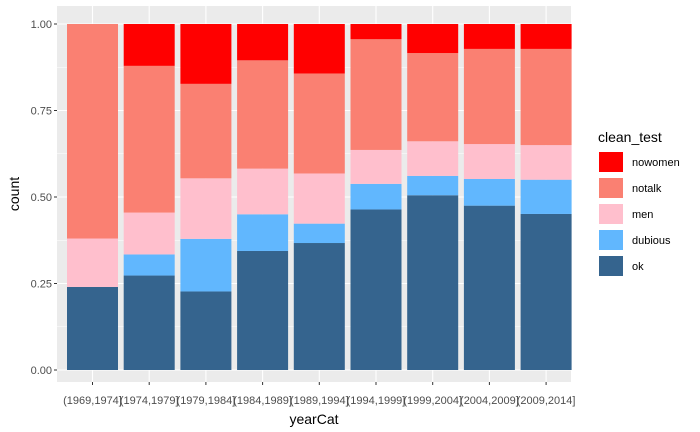 The width and height of the screenshot is (700, 432). I want to click on legend-label-nowomen: nowomen, so click(656, 163).